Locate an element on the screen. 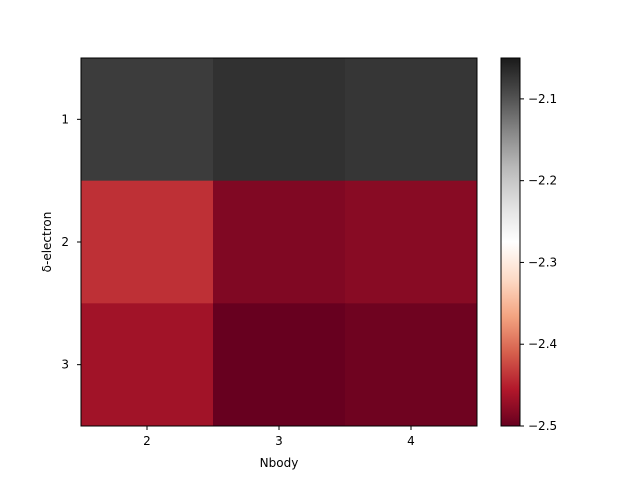  x-axis-ticks: 2 3 4 is located at coordinates (279, 437).